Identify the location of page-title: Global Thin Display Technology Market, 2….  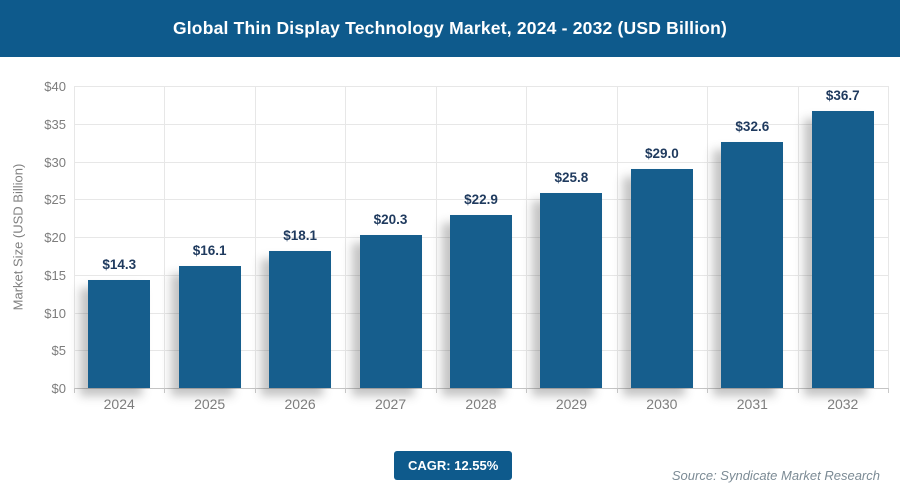
(450, 28).